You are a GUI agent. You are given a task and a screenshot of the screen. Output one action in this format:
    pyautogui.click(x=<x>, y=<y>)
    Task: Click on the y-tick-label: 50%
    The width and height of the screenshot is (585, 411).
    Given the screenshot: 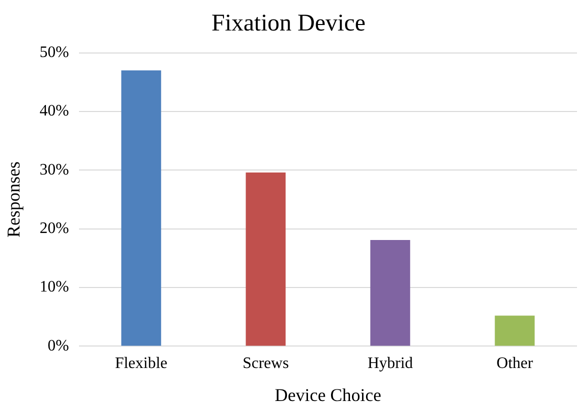 What is the action you would take?
    pyautogui.click(x=54, y=53)
    